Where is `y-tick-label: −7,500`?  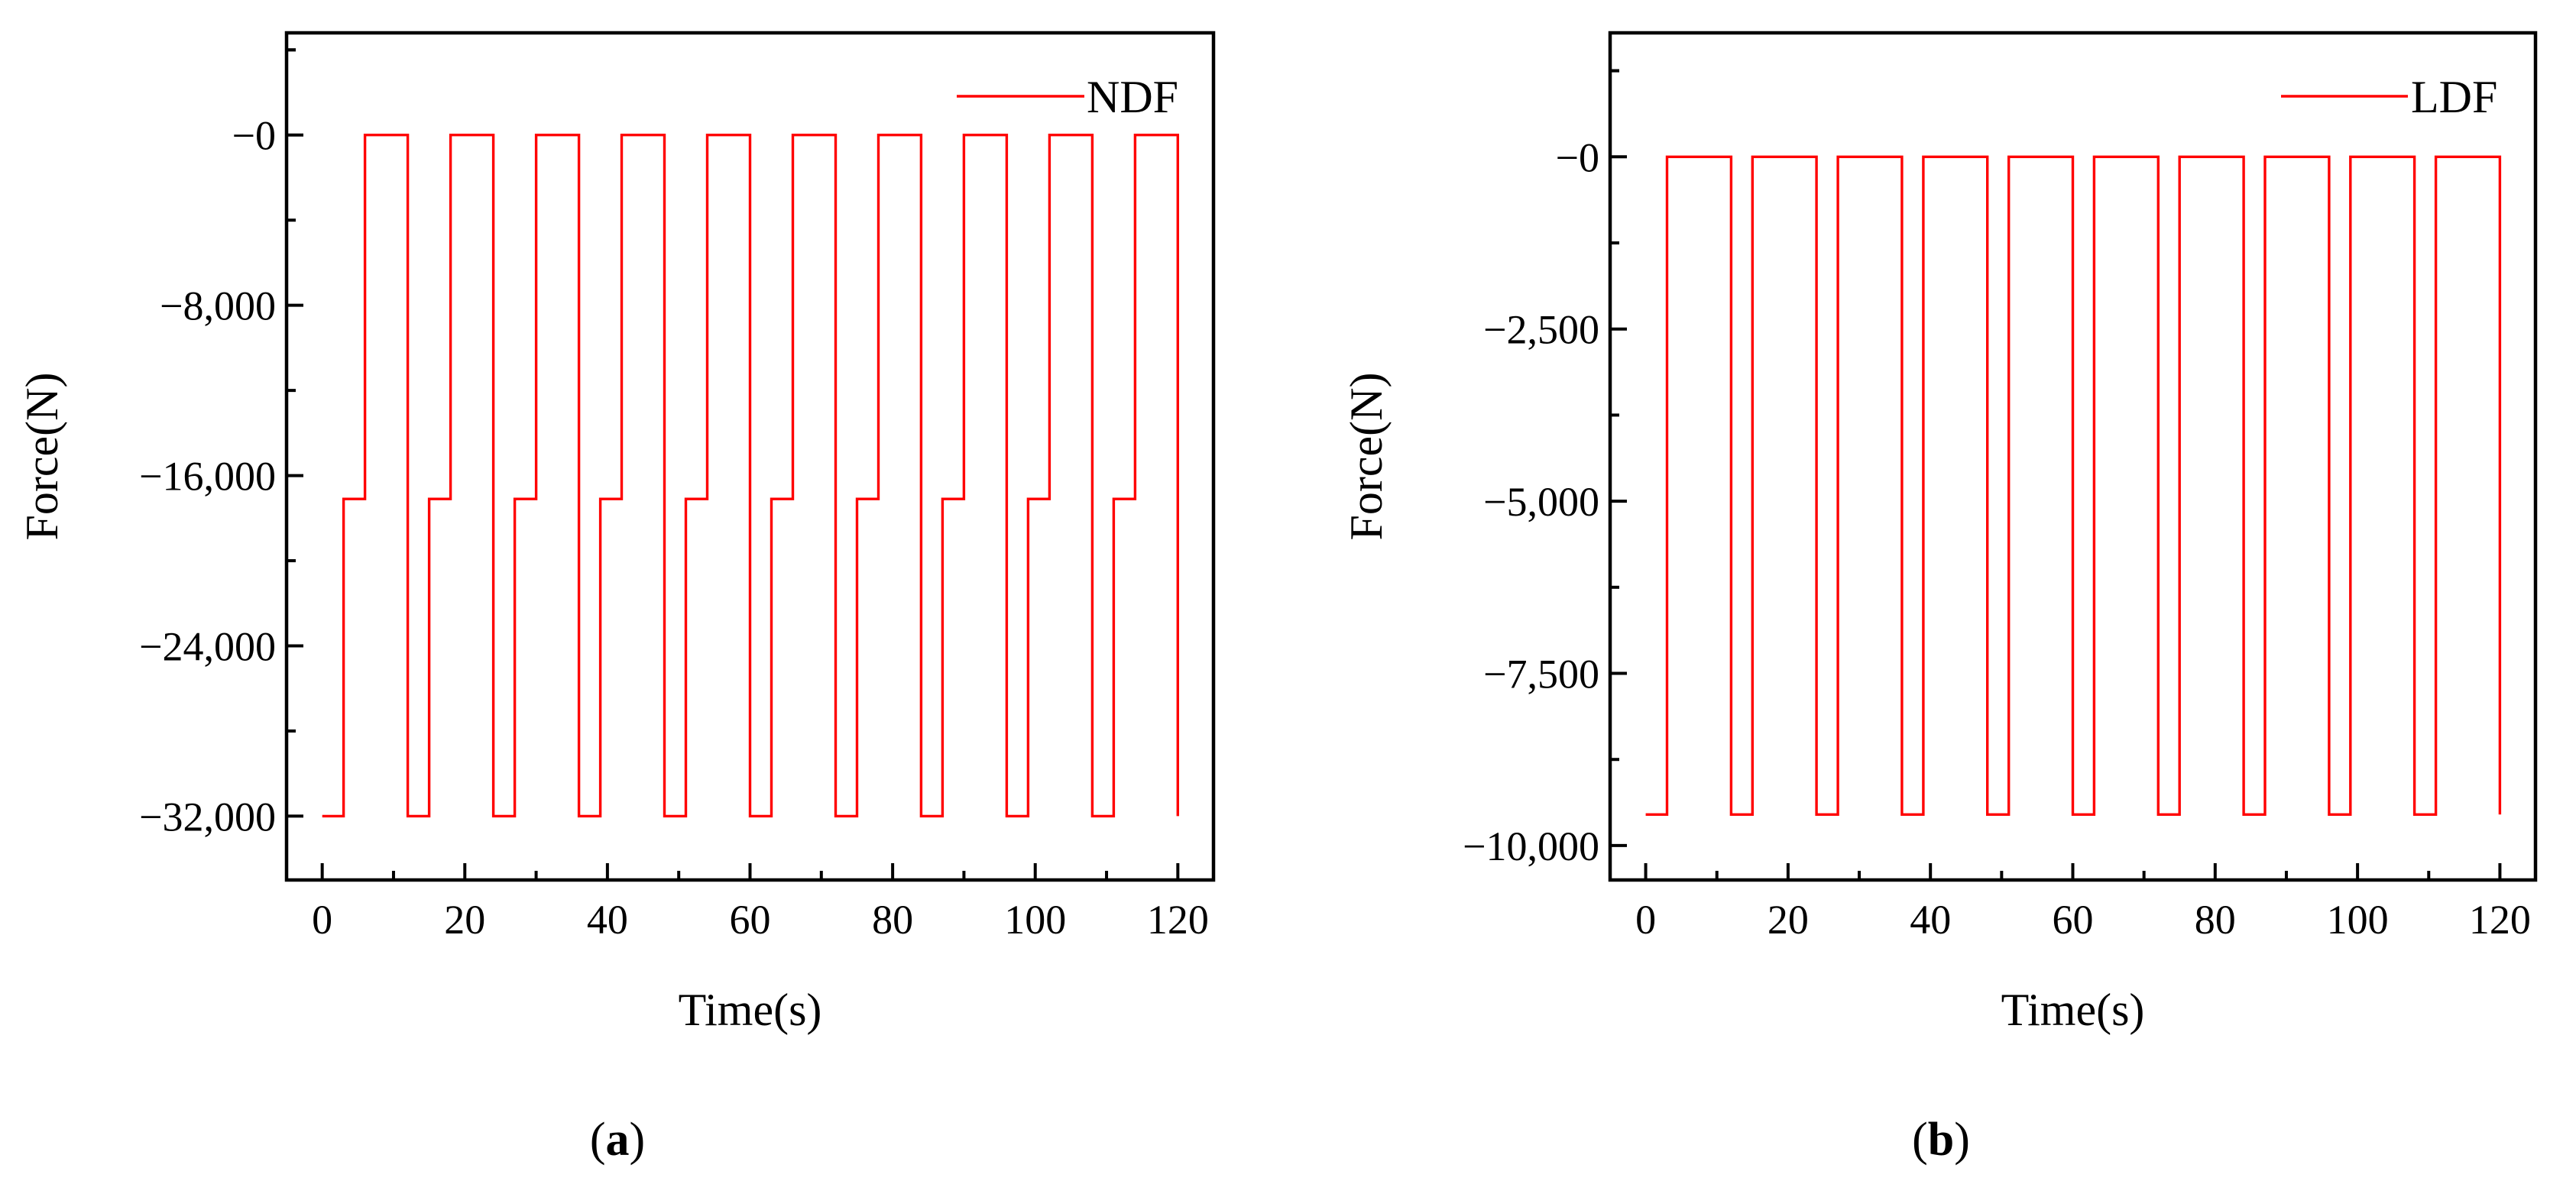
y-tick-label: −7,500 is located at coordinates (1541, 675).